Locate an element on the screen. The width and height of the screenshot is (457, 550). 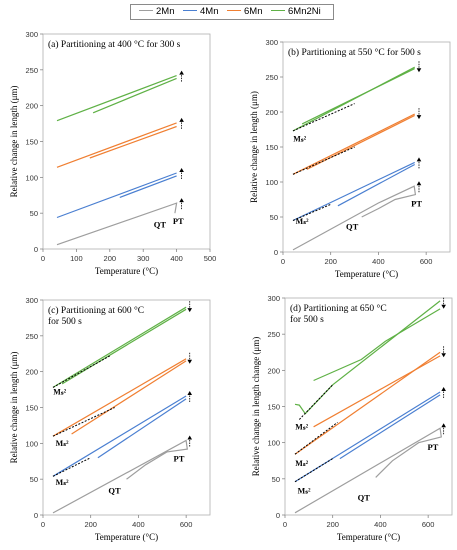
legend-item-2mn: 2Mn is located at coordinates (156, 12).